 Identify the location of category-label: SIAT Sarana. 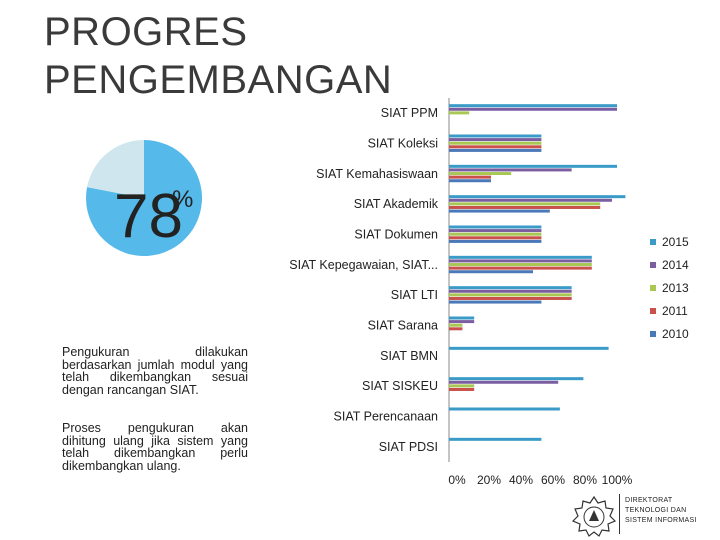
(403, 326).